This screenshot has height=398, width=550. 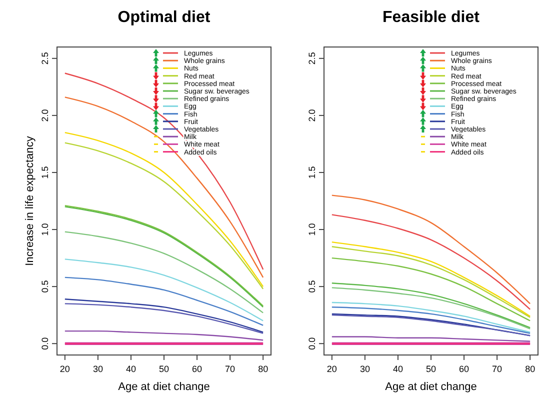 What do you see at coordinates (164, 17) in the screenshot?
I see `chart-title: Optimal diet` at bounding box center [164, 17].